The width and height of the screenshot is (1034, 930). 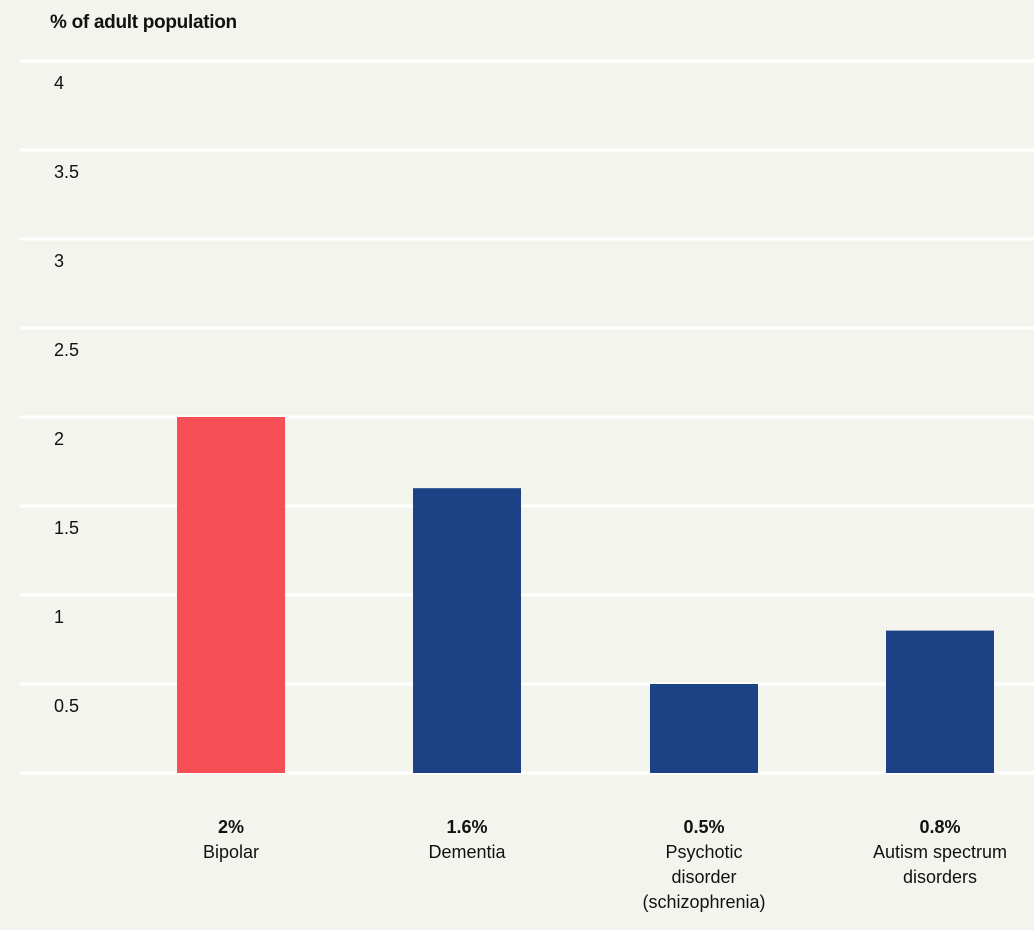 What do you see at coordinates (59, 617) in the screenshot?
I see `y-tick-label: 1` at bounding box center [59, 617].